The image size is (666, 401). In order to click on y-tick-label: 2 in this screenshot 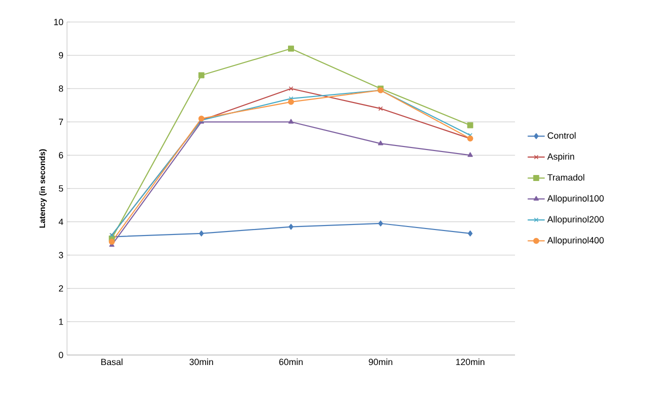, I will do `click(61, 288)`.